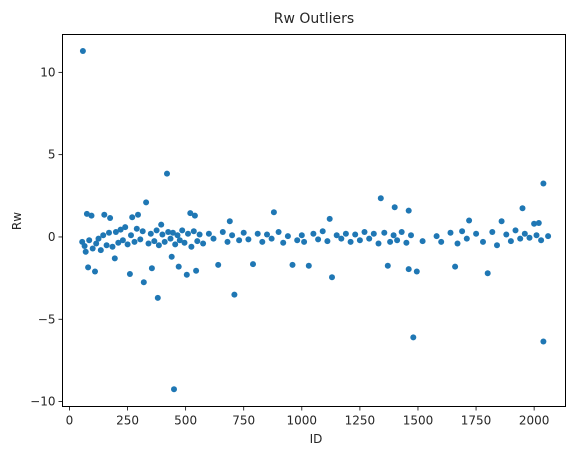  I want to click on y-tick-label: 0, so click(52, 237).